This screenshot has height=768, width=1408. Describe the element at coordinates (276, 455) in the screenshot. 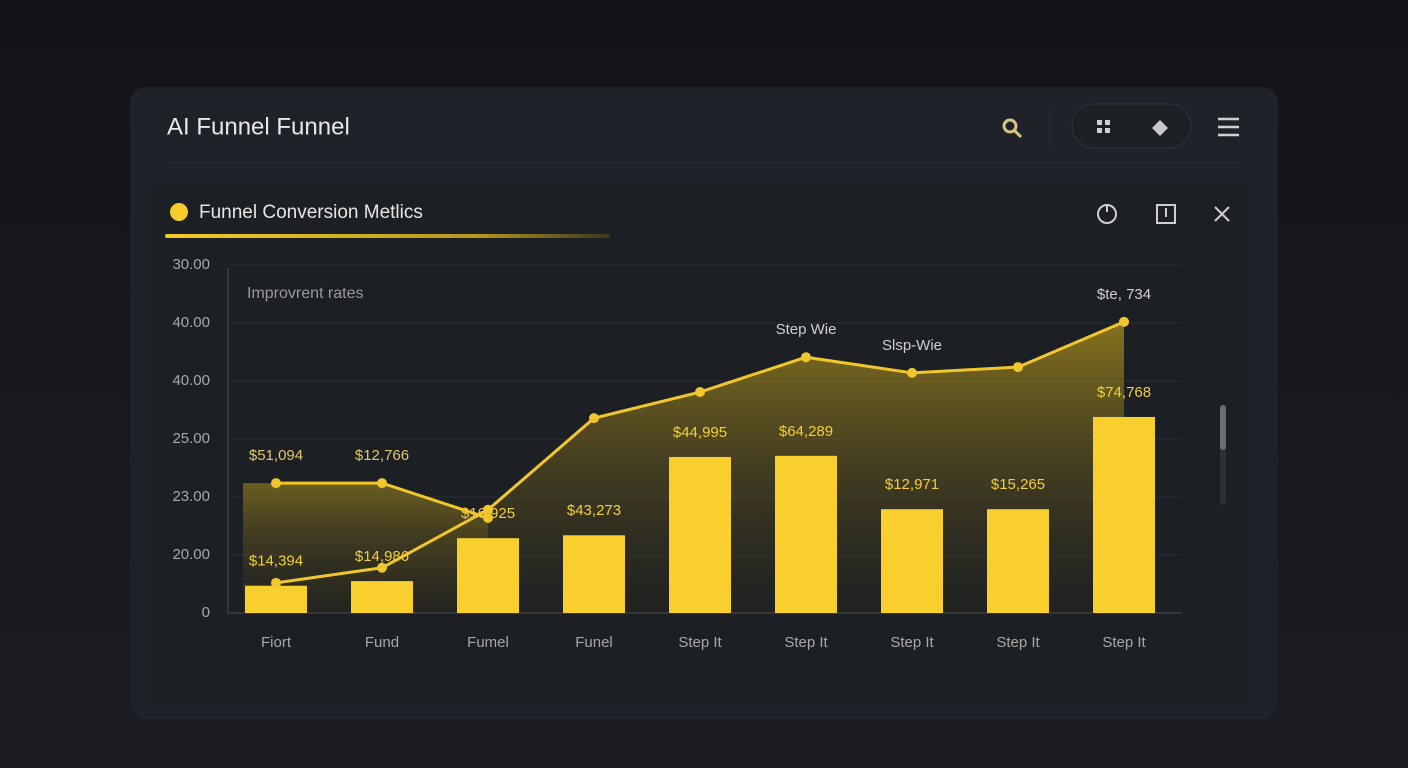

I see `point-label: $51,094` at that location.